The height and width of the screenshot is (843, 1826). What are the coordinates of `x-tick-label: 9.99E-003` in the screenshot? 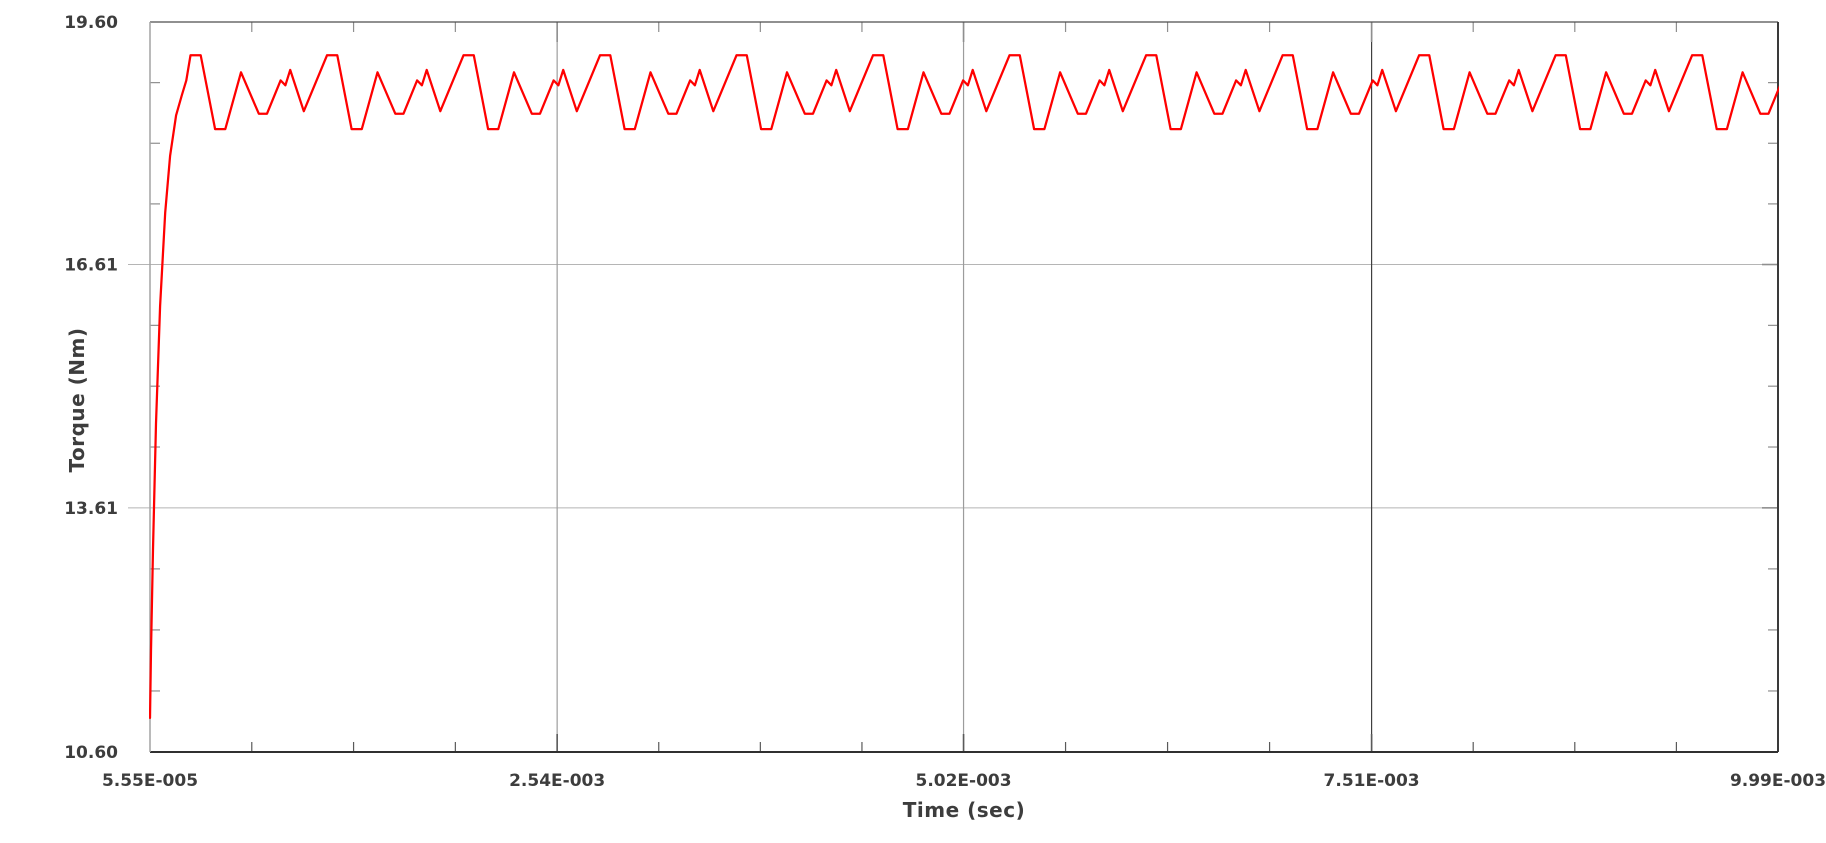 It's located at (1778, 781).